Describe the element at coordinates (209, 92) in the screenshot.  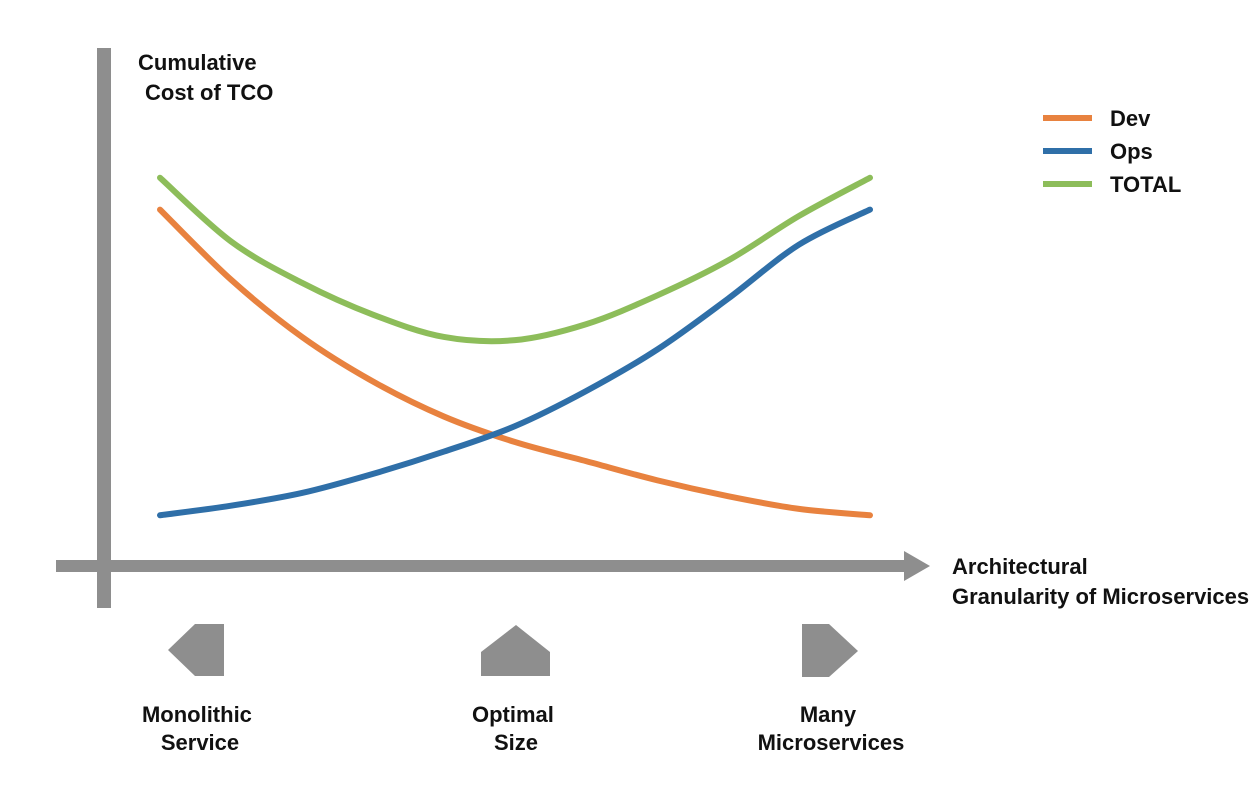
I see `y-axis-label-line-2: Cost of TCO` at that location.